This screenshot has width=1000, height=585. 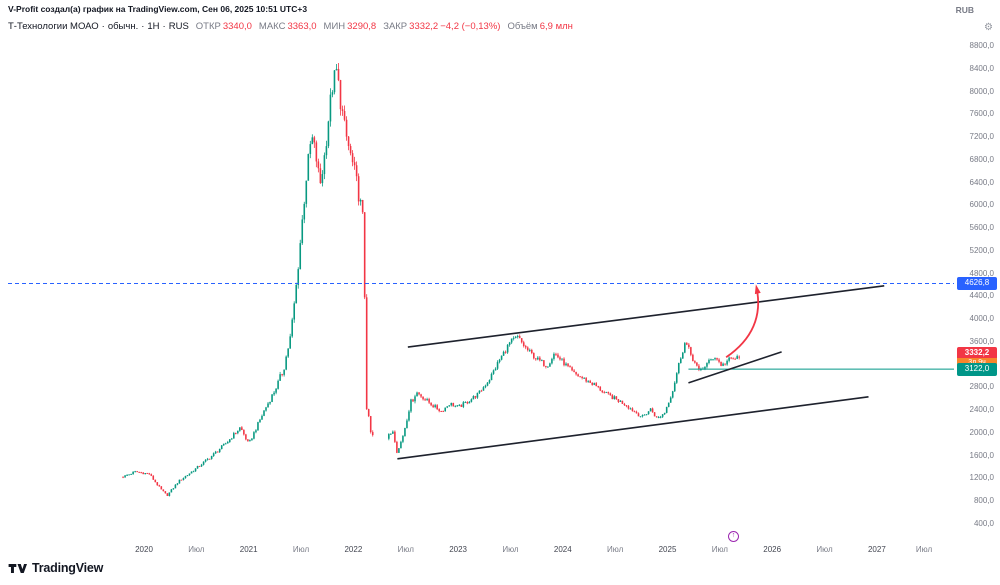 I want to click on time-axis-label: 2022, so click(x=353, y=549).